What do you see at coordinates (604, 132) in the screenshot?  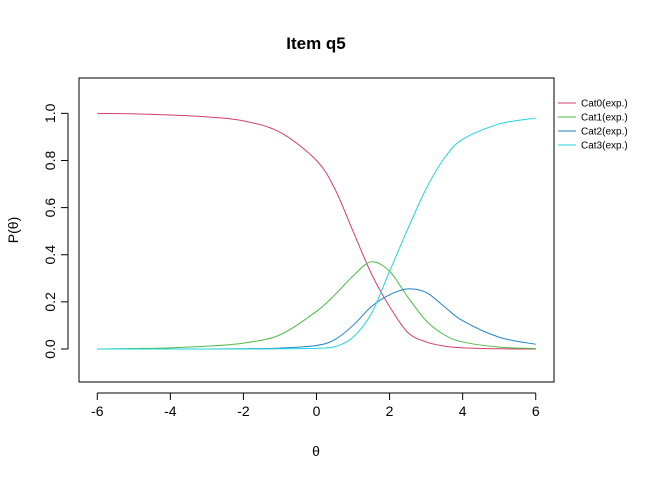 I see `legend-label-2: Cat2(exp.)` at bounding box center [604, 132].